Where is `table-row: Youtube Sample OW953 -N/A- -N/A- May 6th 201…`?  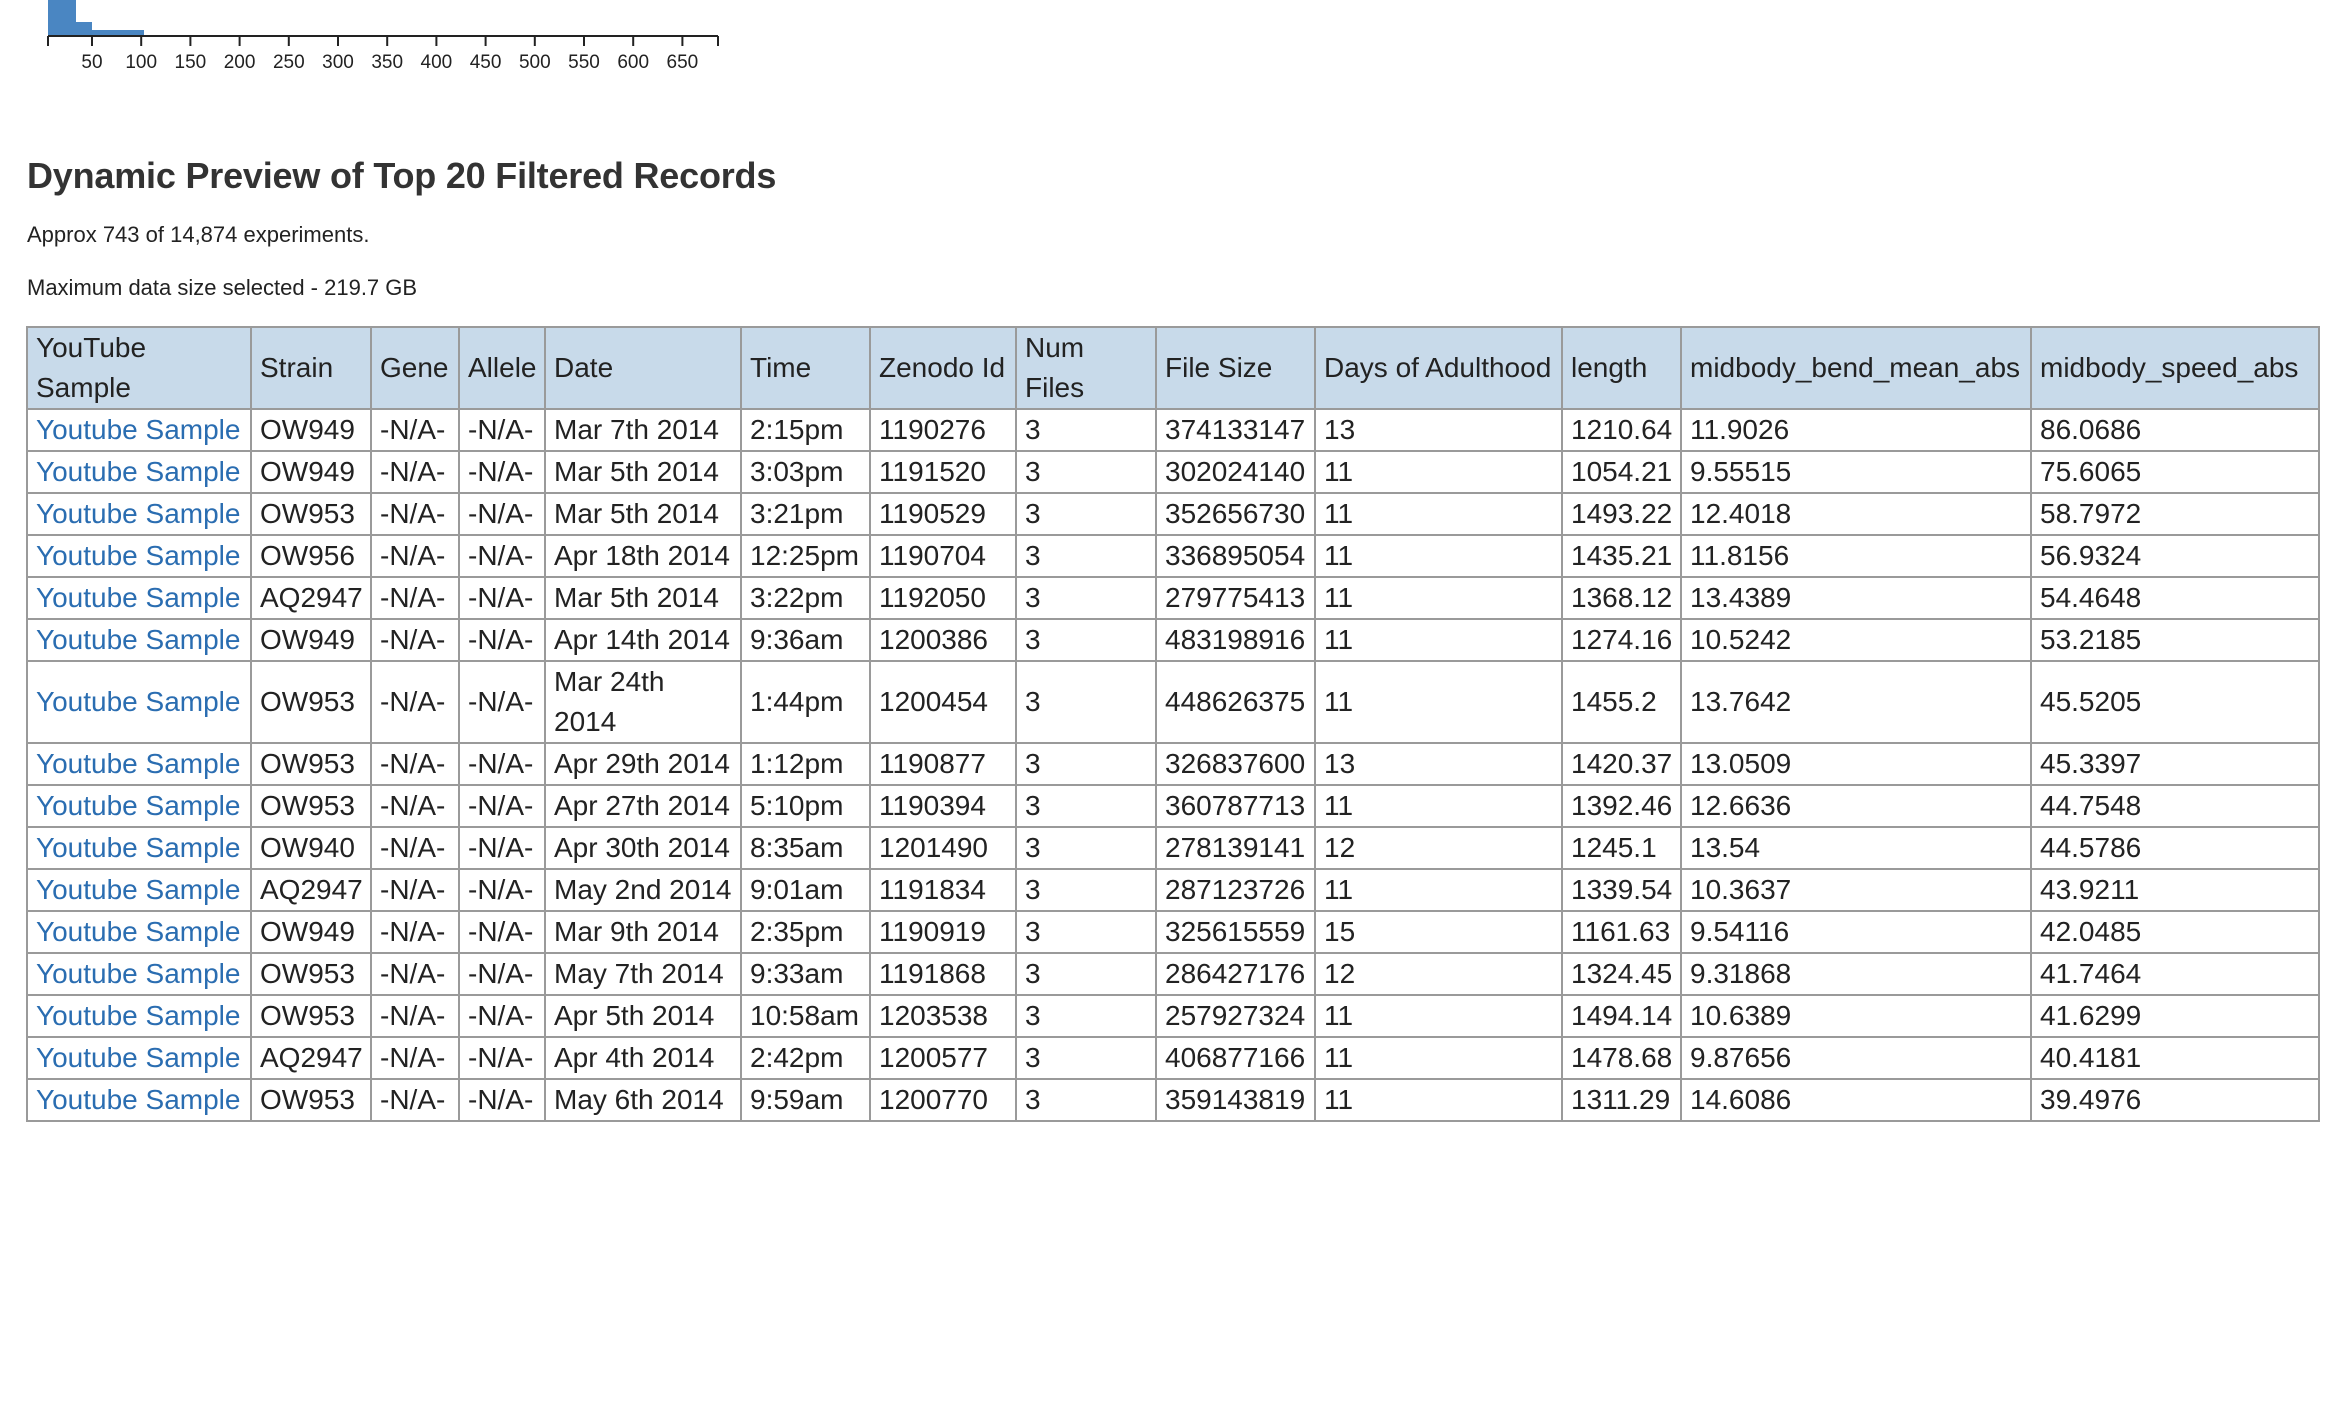 table-row: Youtube Sample OW953 -N/A- -N/A- May 6th 201… is located at coordinates (1173, 1100).